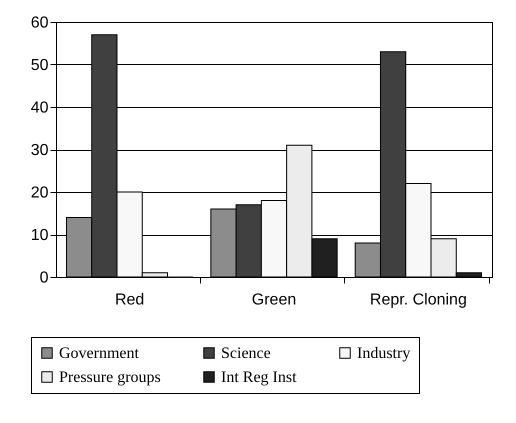 The height and width of the screenshot is (423, 516). What do you see at coordinates (44, 278) in the screenshot?
I see `y-tick-label: 0` at bounding box center [44, 278].